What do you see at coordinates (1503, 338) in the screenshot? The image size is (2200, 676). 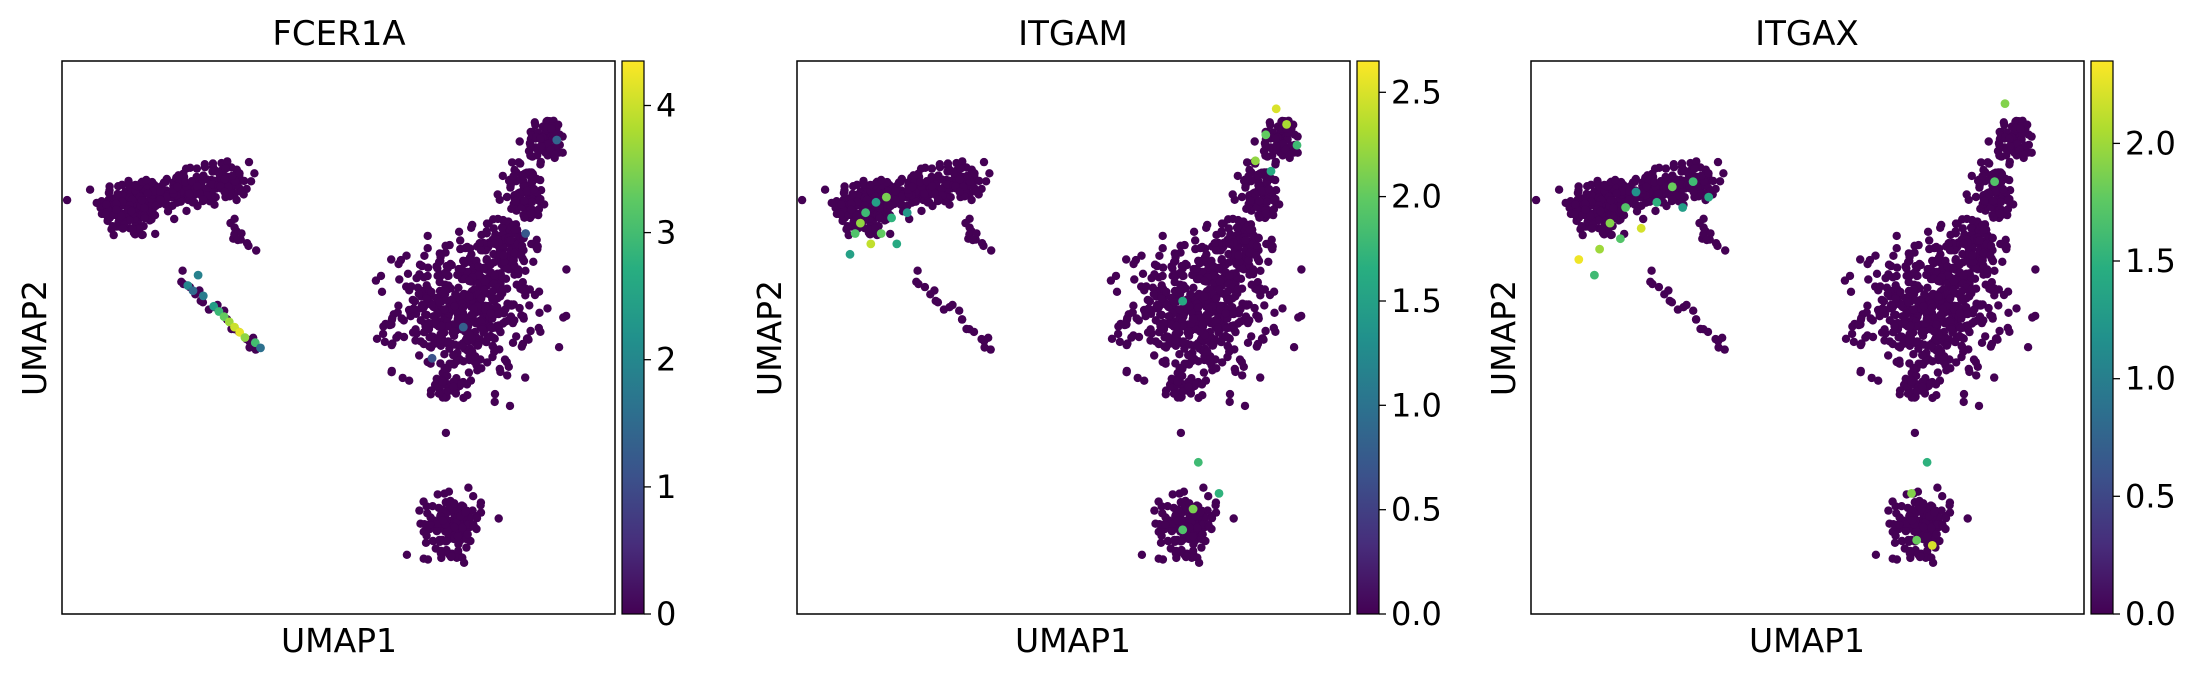 I see `y-axis-label: UMAP2` at bounding box center [1503, 338].